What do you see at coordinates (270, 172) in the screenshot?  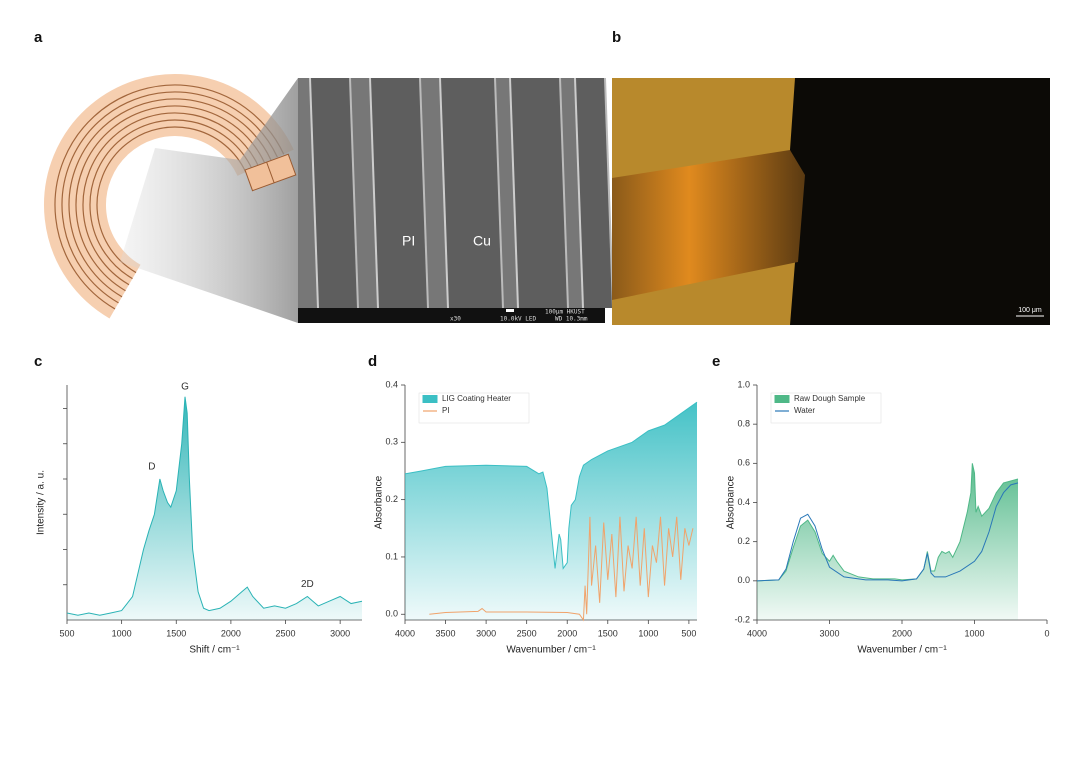 I see `heater-pads` at bounding box center [270, 172].